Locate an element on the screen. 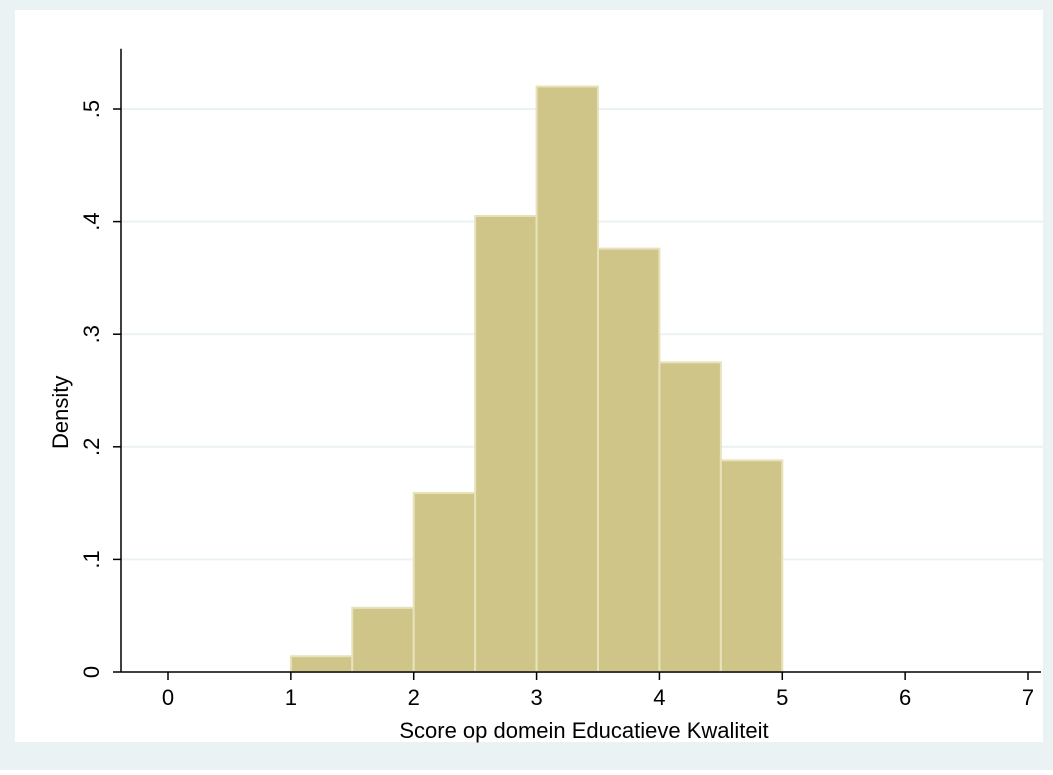 The height and width of the screenshot is (775, 1053). x-tick-label: 4 is located at coordinates (659, 697).